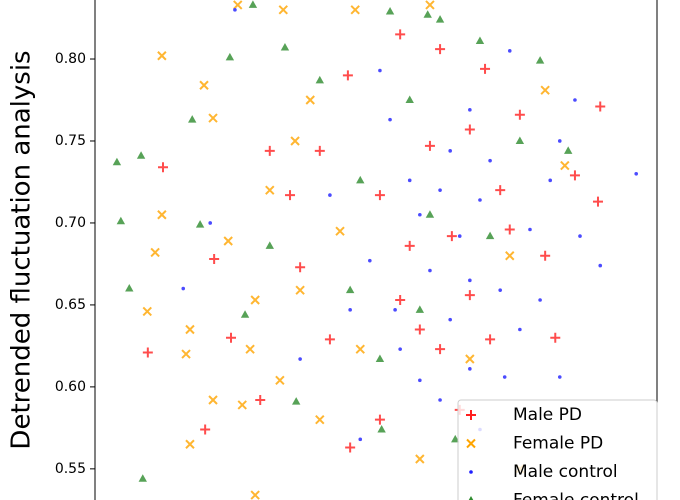 The width and height of the screenshot is (680, 500). Describe the element at coordinates (70, 141) in the screenshot. I see `y-tick-label: 0.75` at that location.